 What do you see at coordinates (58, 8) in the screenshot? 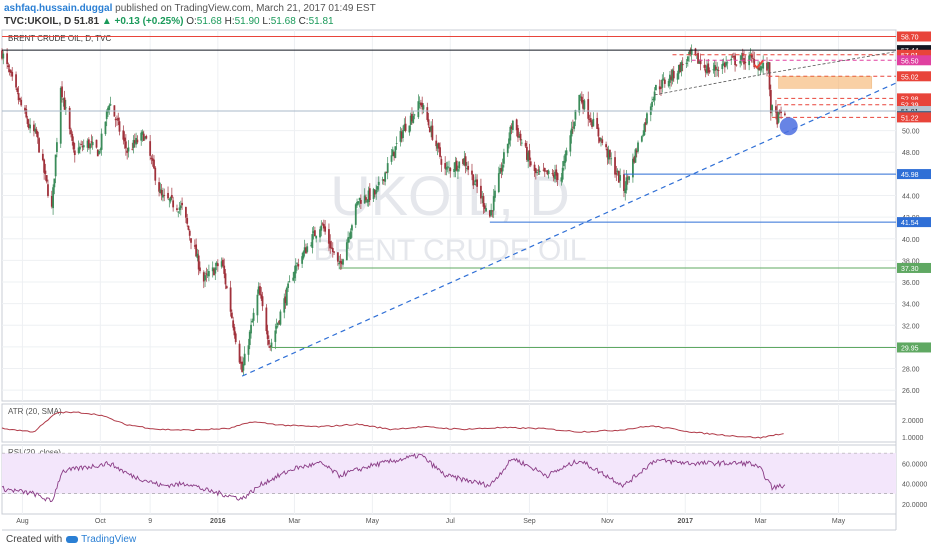
I see `author-link: ashfaq.hussain.duggal` at bounding box center [58, 8].